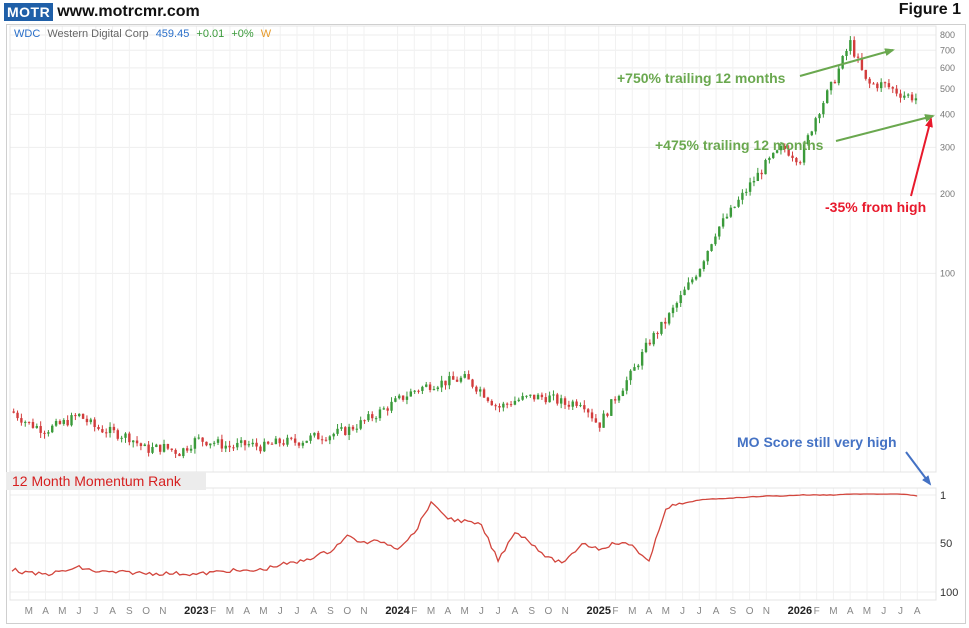 This screenshot has width=969, height=628. What do you see at coordinates (947, 50) in the screenshot?
I see `y-tick-label: 700` at bounding box center [947, 50].